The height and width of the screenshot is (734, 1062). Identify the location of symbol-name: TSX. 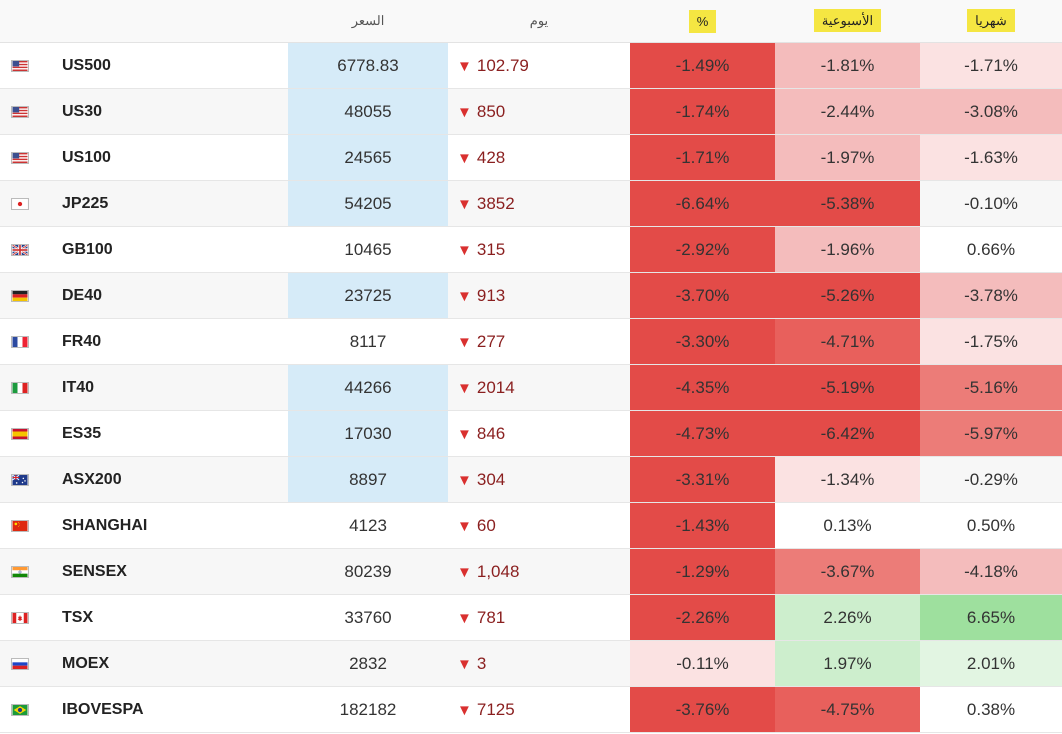
(175, 617).